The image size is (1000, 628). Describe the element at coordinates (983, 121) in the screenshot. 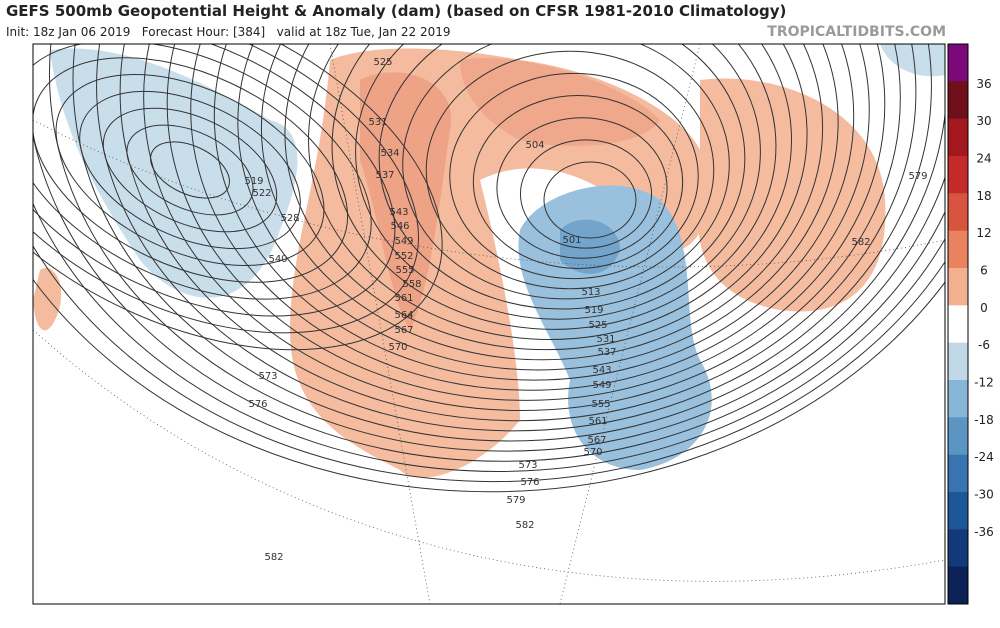

I see `colorbar-label: 30` at that location.